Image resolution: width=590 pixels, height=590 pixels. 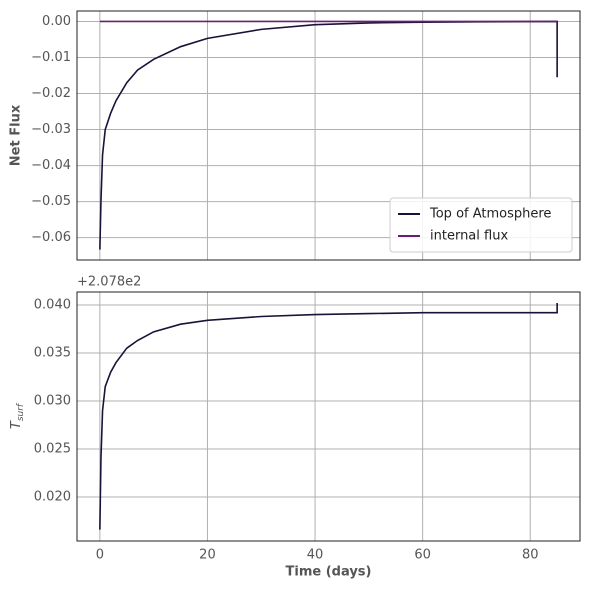 I want to click on y-tick-label: −0.03, so click(x=51, y=129).